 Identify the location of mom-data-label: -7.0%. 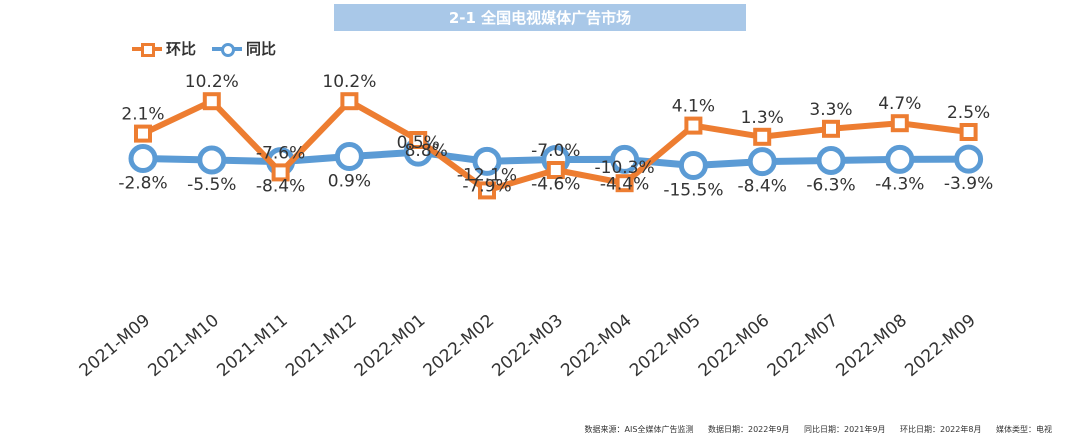
(555, 151).